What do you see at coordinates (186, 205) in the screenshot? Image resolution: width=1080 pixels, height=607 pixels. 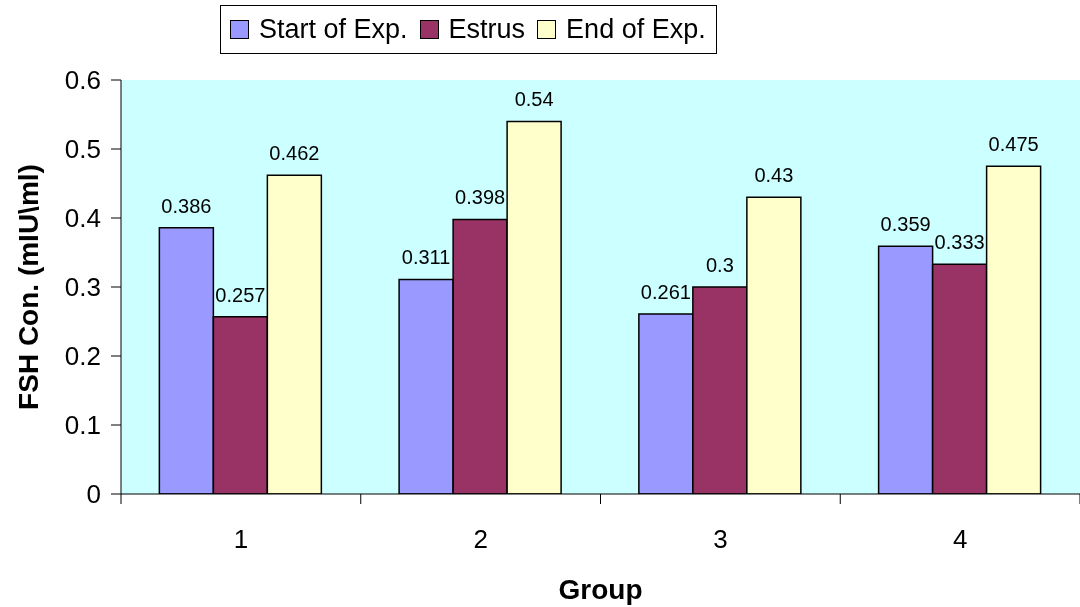 I see `data-label: 0.386` at bounding box center [186, 205].